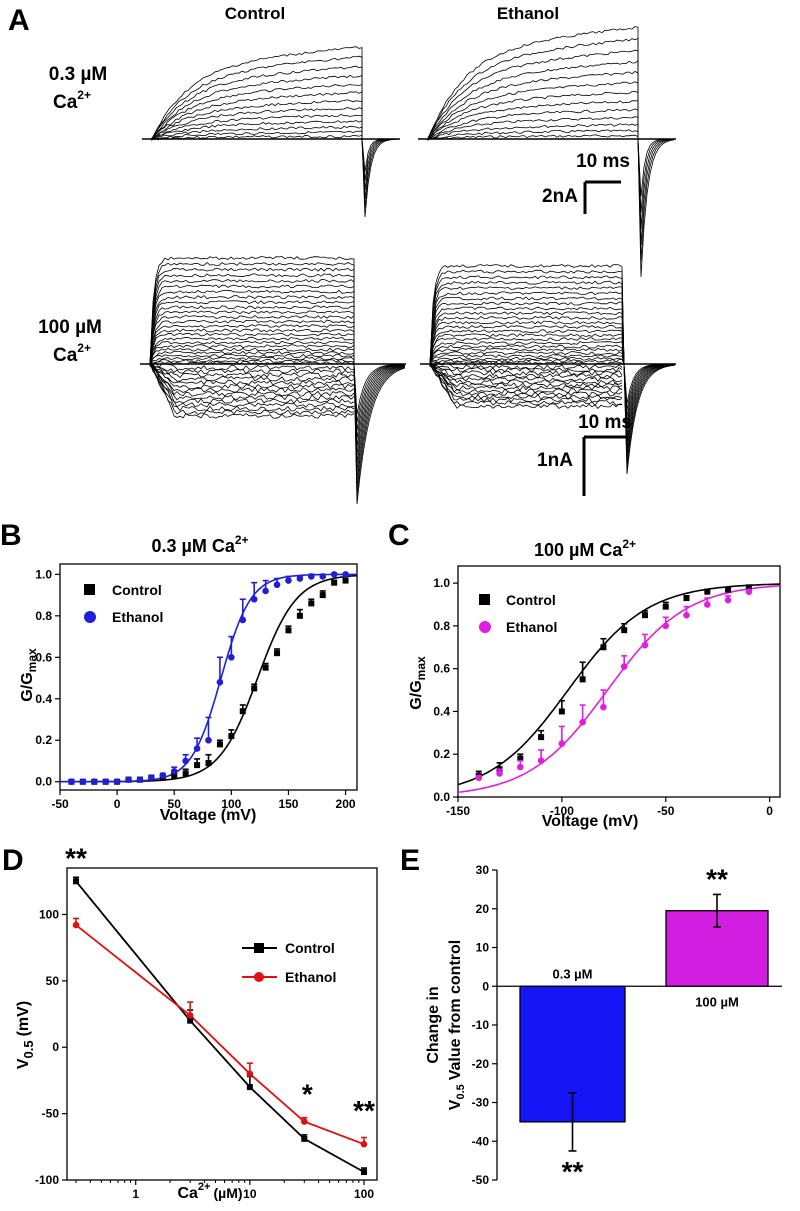 This screenshot has height=1211, width=800. I want to click on y-tick-label: -40, so click(481, 1141).